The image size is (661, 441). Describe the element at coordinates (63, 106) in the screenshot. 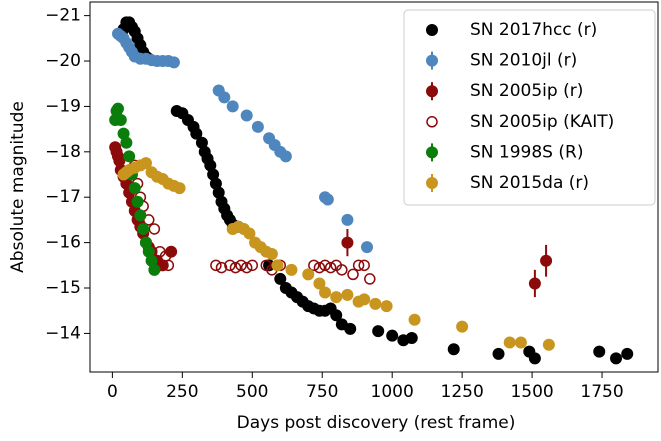

I see `y-tick-label: −19` at that location.